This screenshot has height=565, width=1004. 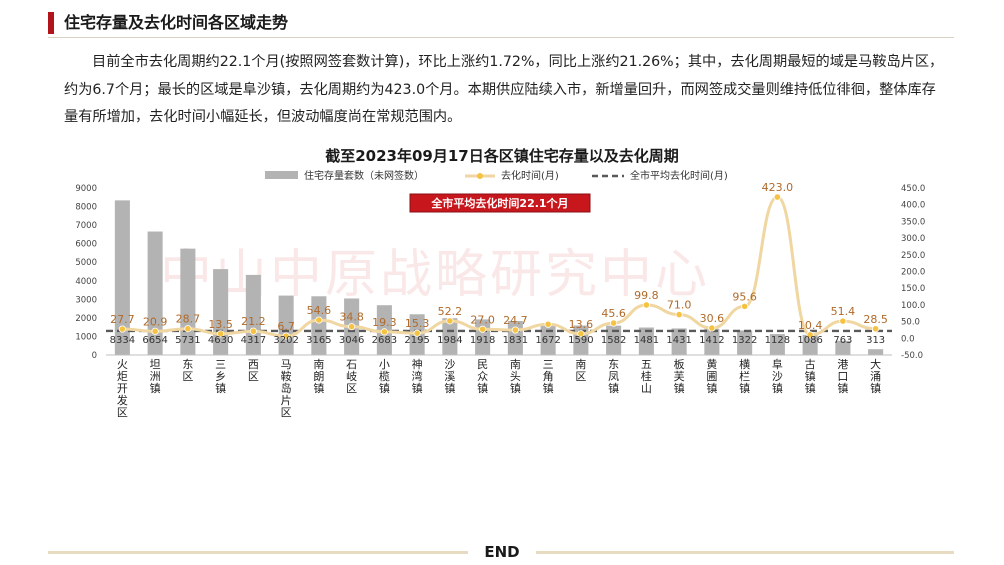 What do you see at coordinates (480, 176) in the screenshot?
I see `legend-marker-absorption` at bounding box center [480, 176].